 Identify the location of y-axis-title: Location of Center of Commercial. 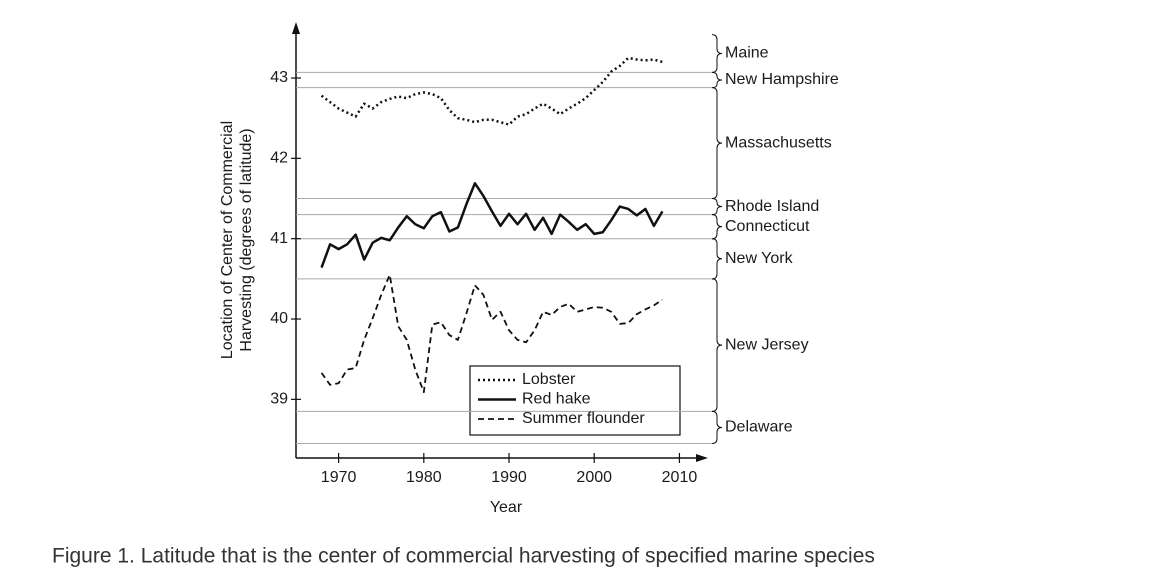
(227, 240).